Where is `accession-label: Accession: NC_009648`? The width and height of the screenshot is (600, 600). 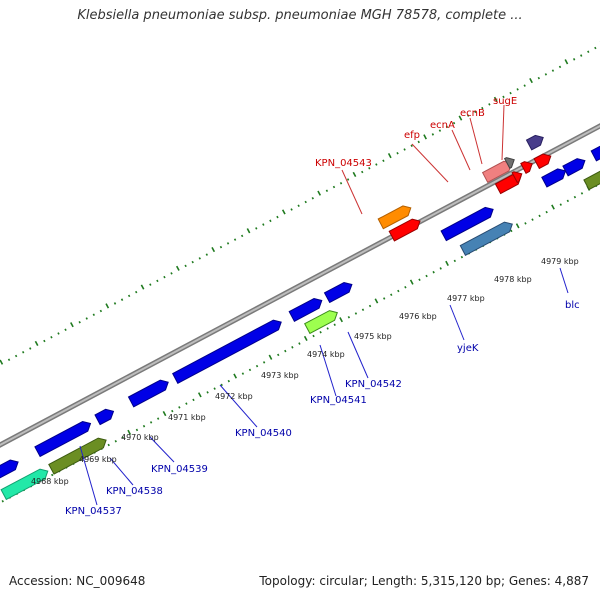
accession-label: Accession: NC_009648 is located at coordinates (77, 581).